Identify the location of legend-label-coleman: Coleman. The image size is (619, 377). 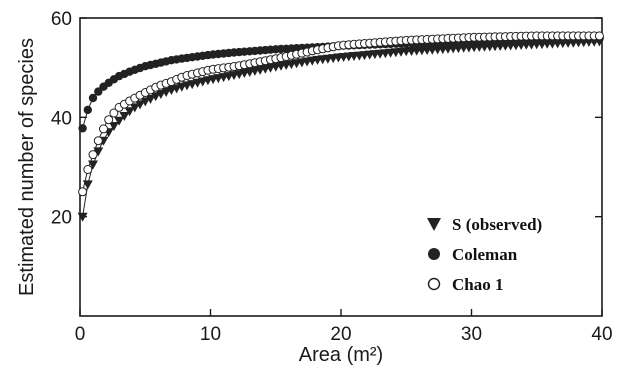
(485, 254).